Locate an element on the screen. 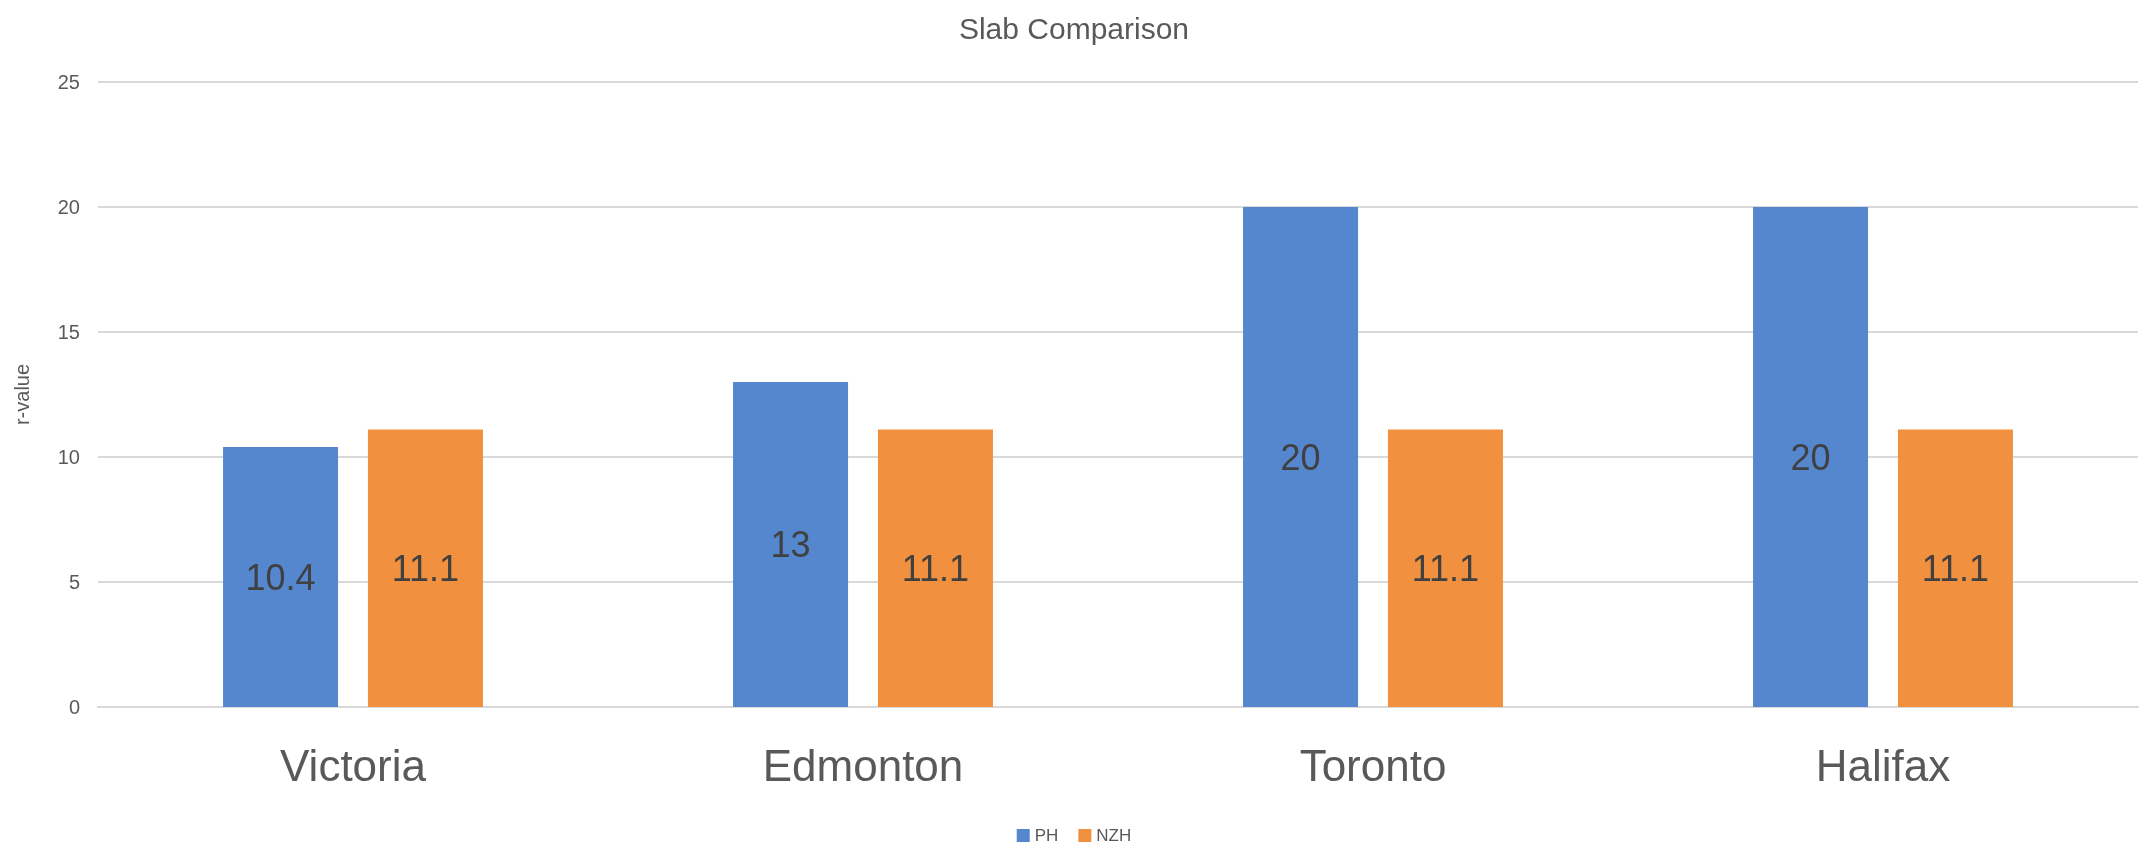 The width and height of the screenshot is (2148, 853). y-tick-label: 0 is located at coordinates (74, 707).